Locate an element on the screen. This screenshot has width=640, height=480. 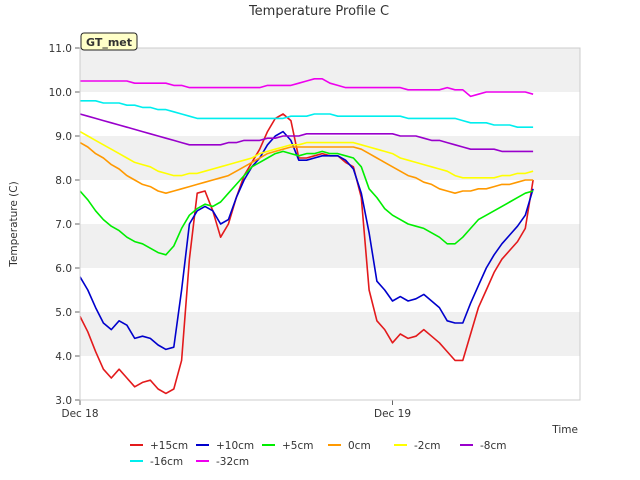
y-tick-label: 11.0 is located at coordinates (60, 49).